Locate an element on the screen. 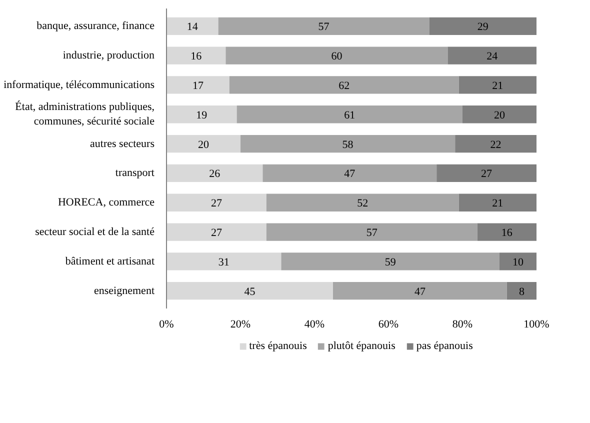 This screenshot has width=590, height=423. x-tick-label: 80% is located at coordinates (462, 324).